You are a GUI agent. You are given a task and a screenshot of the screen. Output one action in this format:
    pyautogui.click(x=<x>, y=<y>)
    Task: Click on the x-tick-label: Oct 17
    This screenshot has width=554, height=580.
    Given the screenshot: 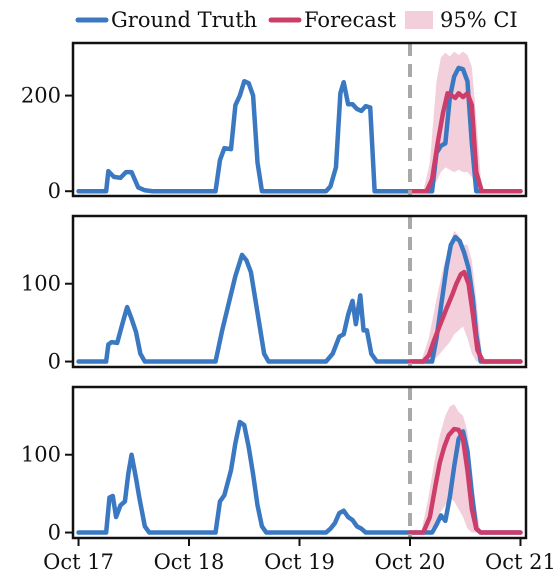 What is the action you would take?
    pyautogui.click(x=78, y=562)
    